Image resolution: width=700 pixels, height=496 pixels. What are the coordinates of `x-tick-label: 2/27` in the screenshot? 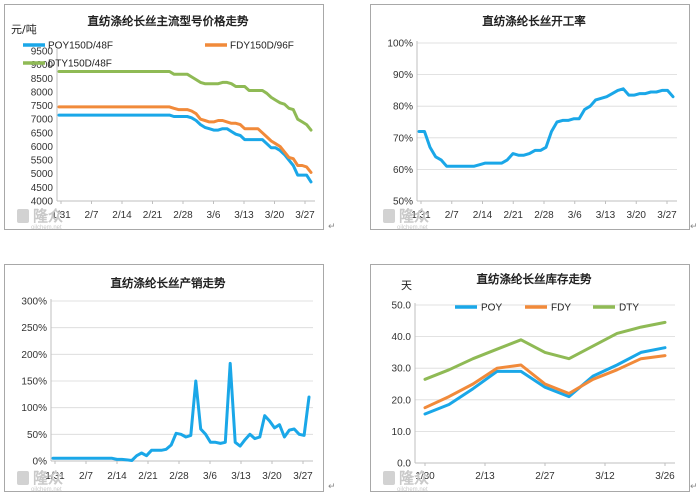 It's located at (545, 476).